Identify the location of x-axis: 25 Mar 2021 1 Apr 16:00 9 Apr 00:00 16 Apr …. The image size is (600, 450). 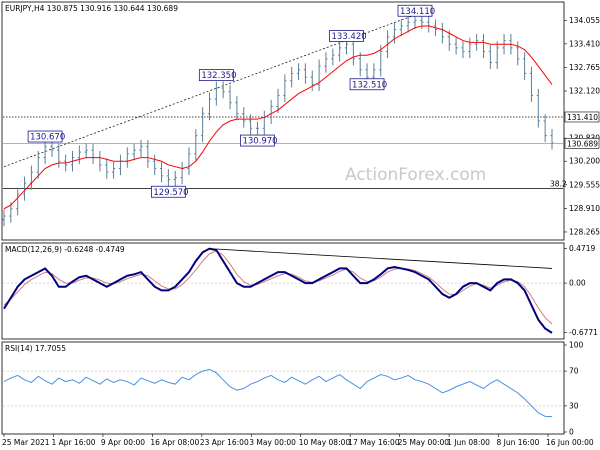
(298, 440).